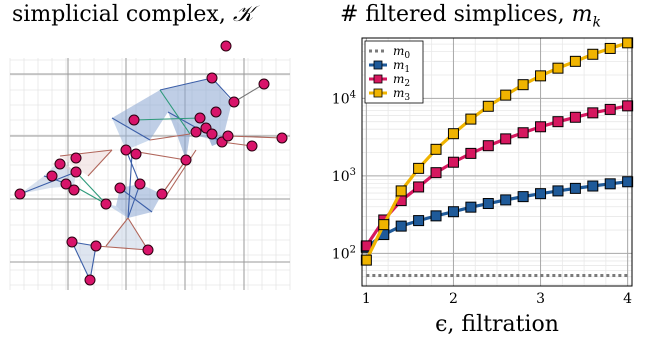  I want to click on legend-label-m1: m1, so click(401, 66).